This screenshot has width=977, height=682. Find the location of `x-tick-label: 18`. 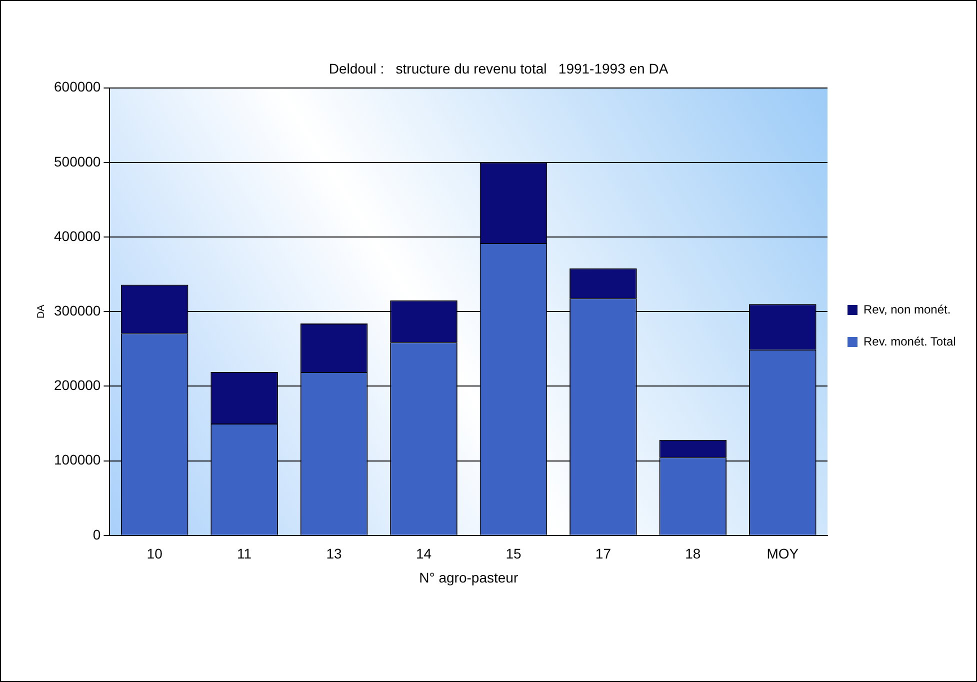

x-tick-label: 18 is located at coordinates (693, 554).